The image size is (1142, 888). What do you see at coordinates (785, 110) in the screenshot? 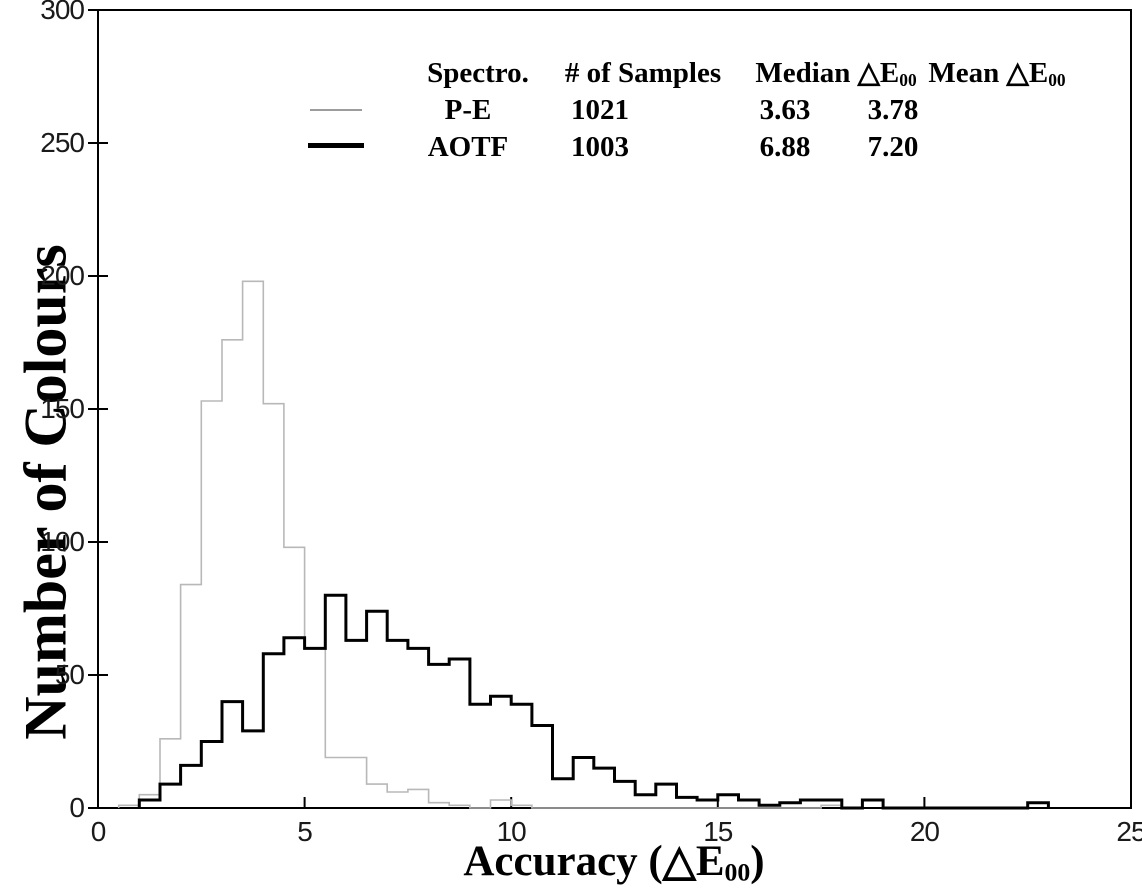
I see `legend-median-pe: 3.63` at bounding box center [785, 110].